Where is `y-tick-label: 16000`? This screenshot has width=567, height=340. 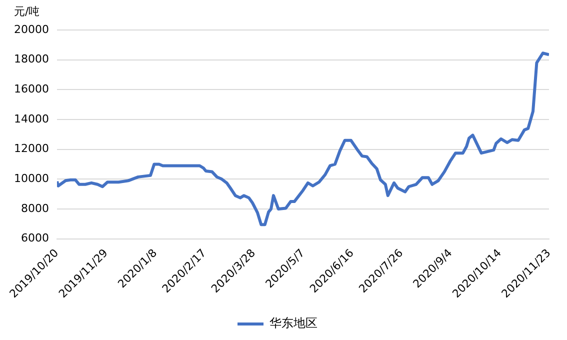 y-tick-label: 16000 is located at coordinates (31, 89).